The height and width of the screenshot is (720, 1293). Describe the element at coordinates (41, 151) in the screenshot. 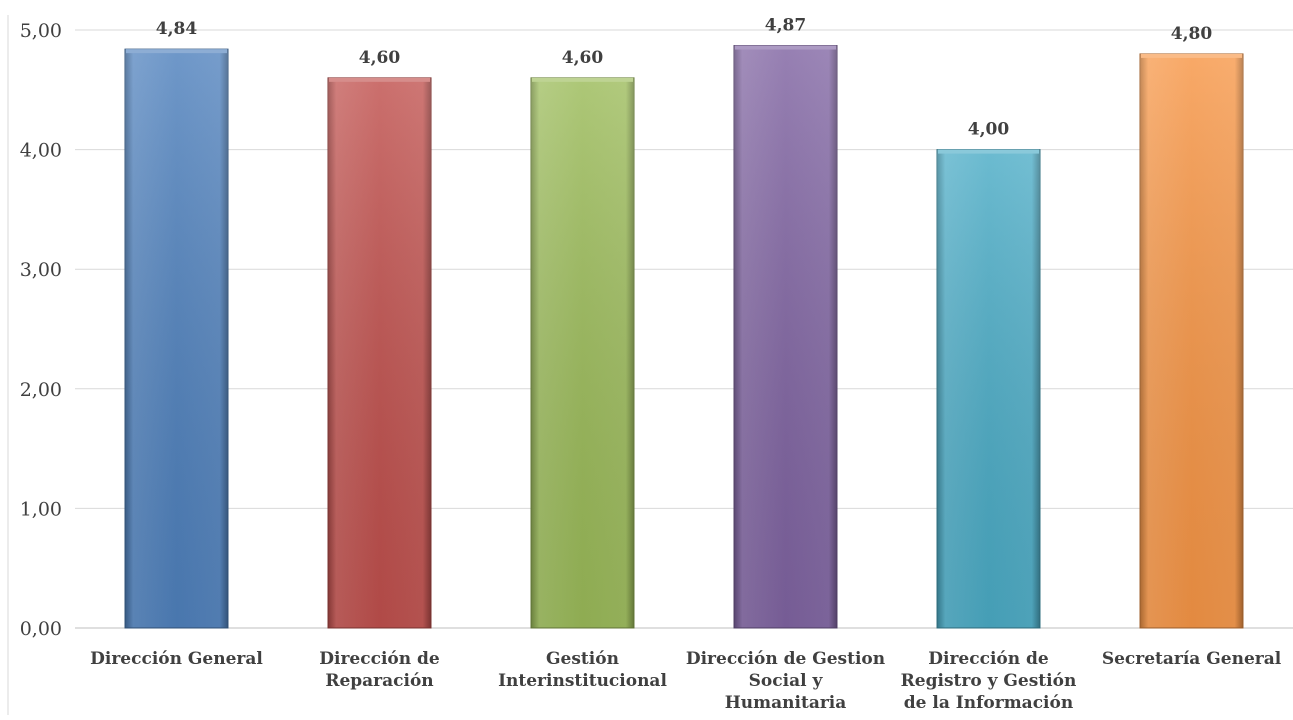

I see `y-tick-label: 4,00` at that location.